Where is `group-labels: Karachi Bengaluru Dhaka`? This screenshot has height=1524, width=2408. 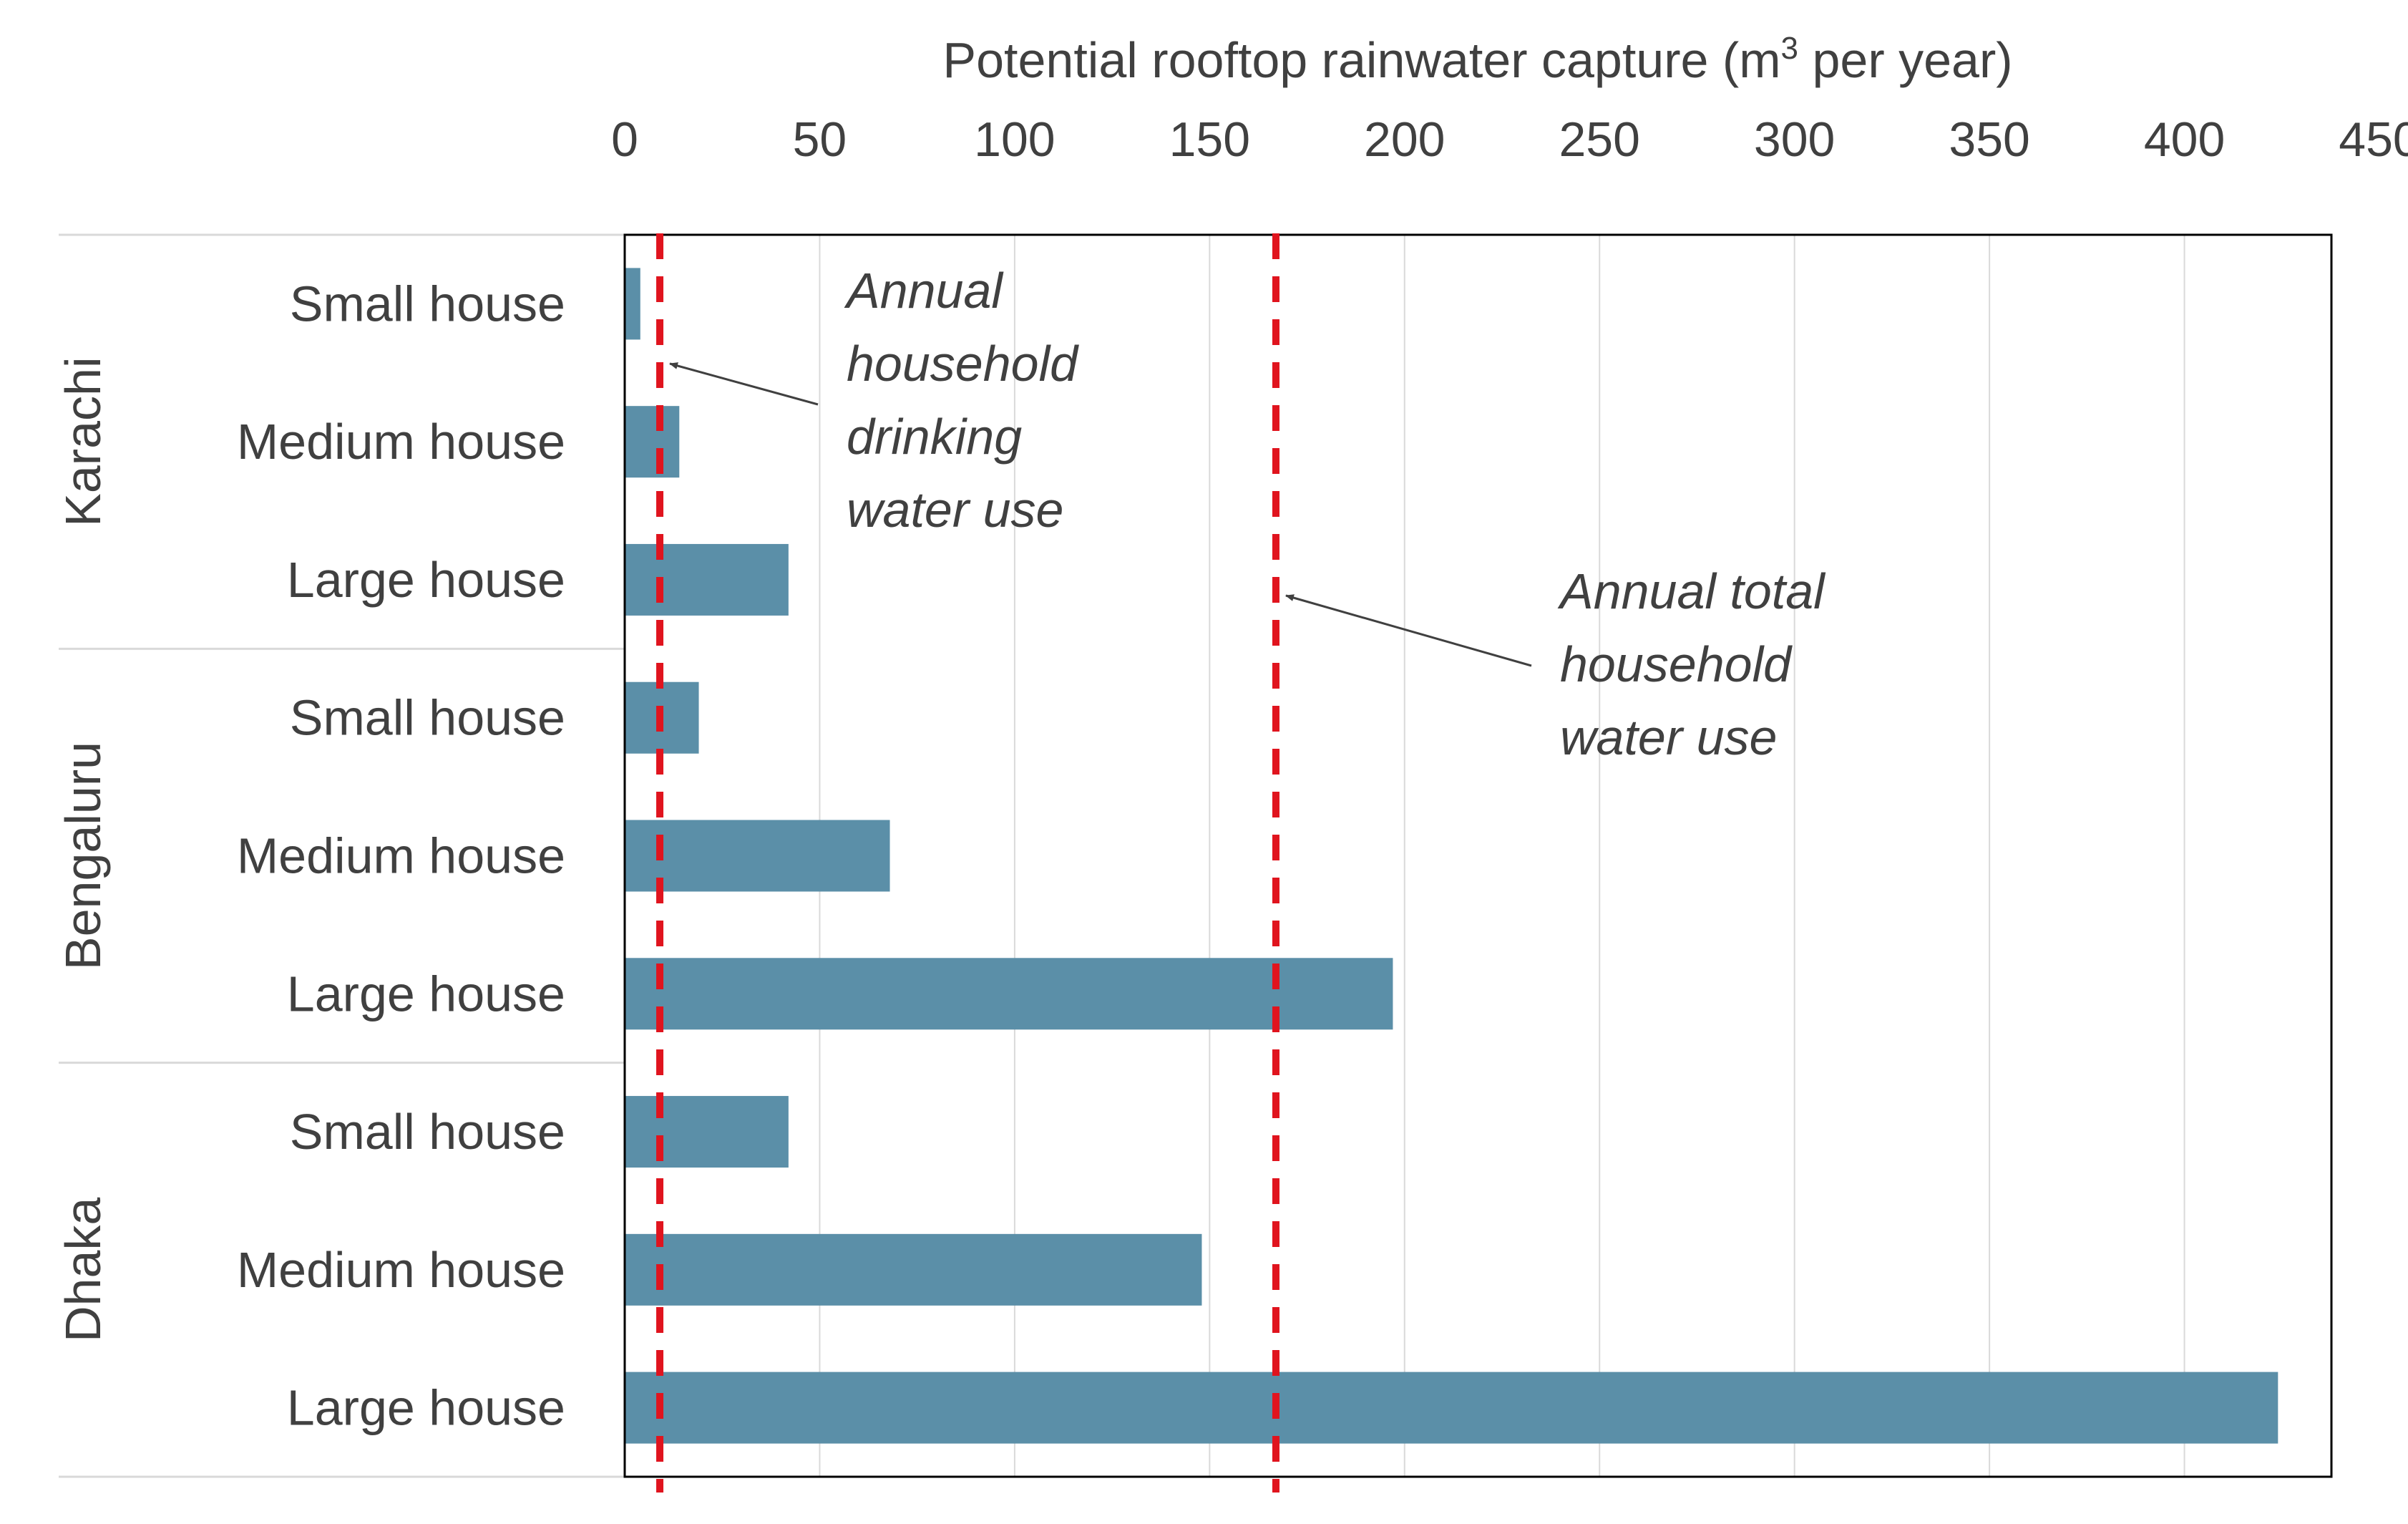
group-labels: Karachi Bengaluru Dhaka is located at coordinates (83, 849).